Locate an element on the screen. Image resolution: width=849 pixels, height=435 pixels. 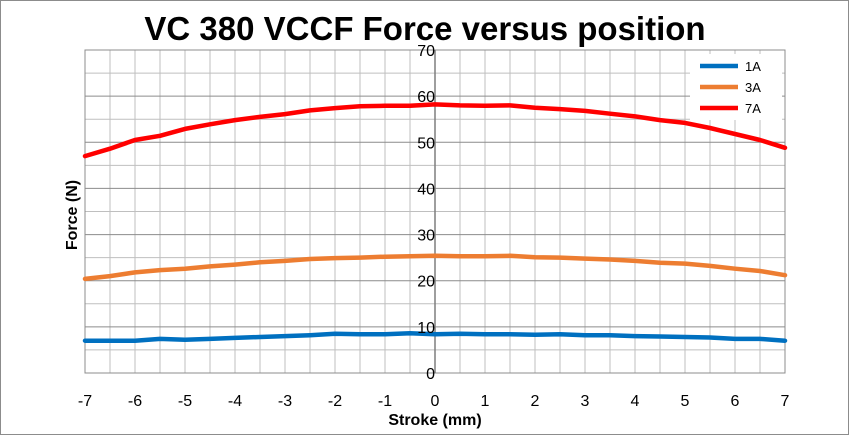
y-axis-label: Force (N) is located at coordinates (72, 215).